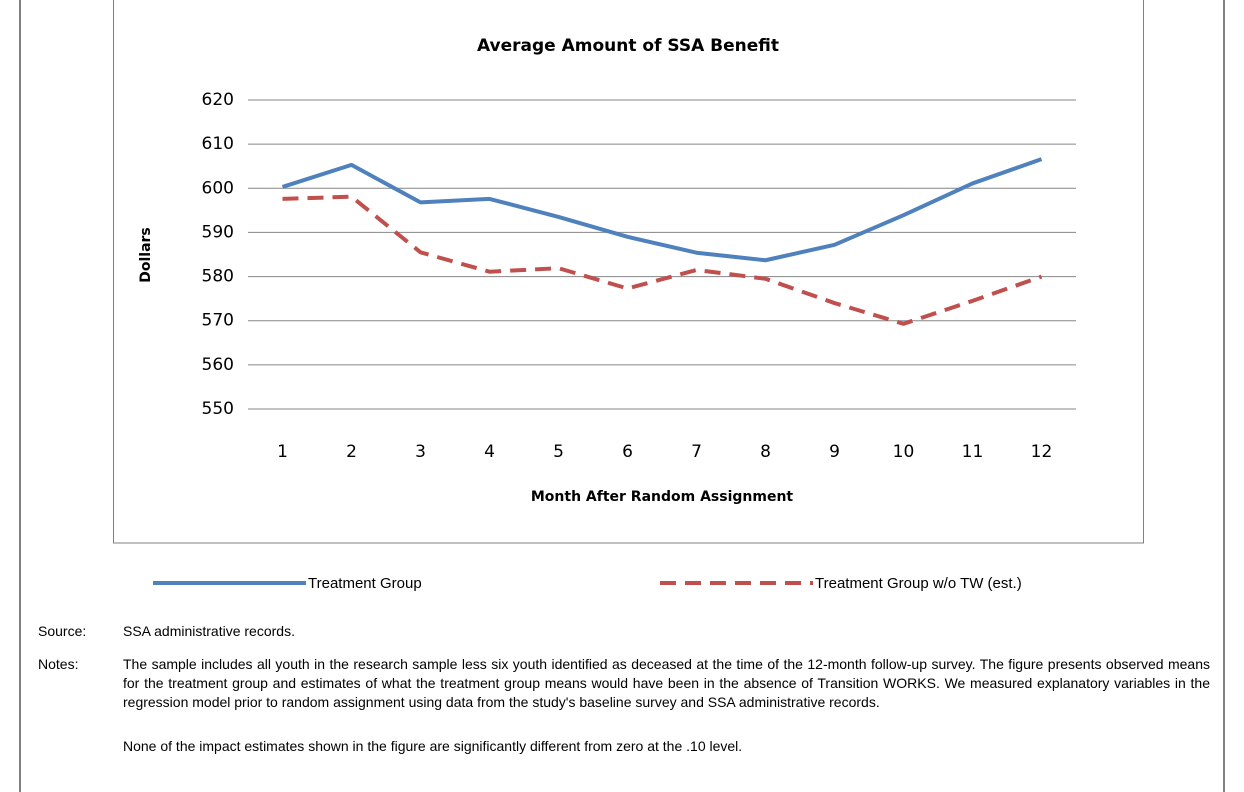  Describe the element at coordinates (218, 277) in the screenshot. I see `y-tick-label: 580` at that location.